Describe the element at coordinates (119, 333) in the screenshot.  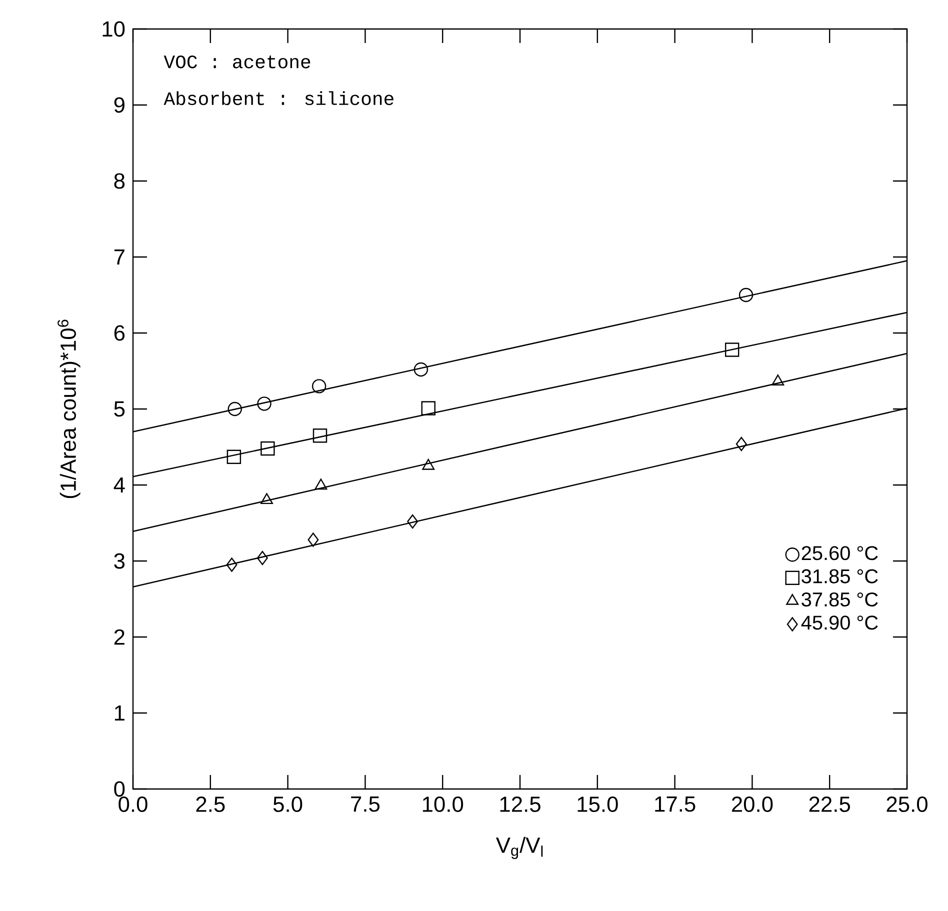
I see `y-tick-label: 6` at that location.